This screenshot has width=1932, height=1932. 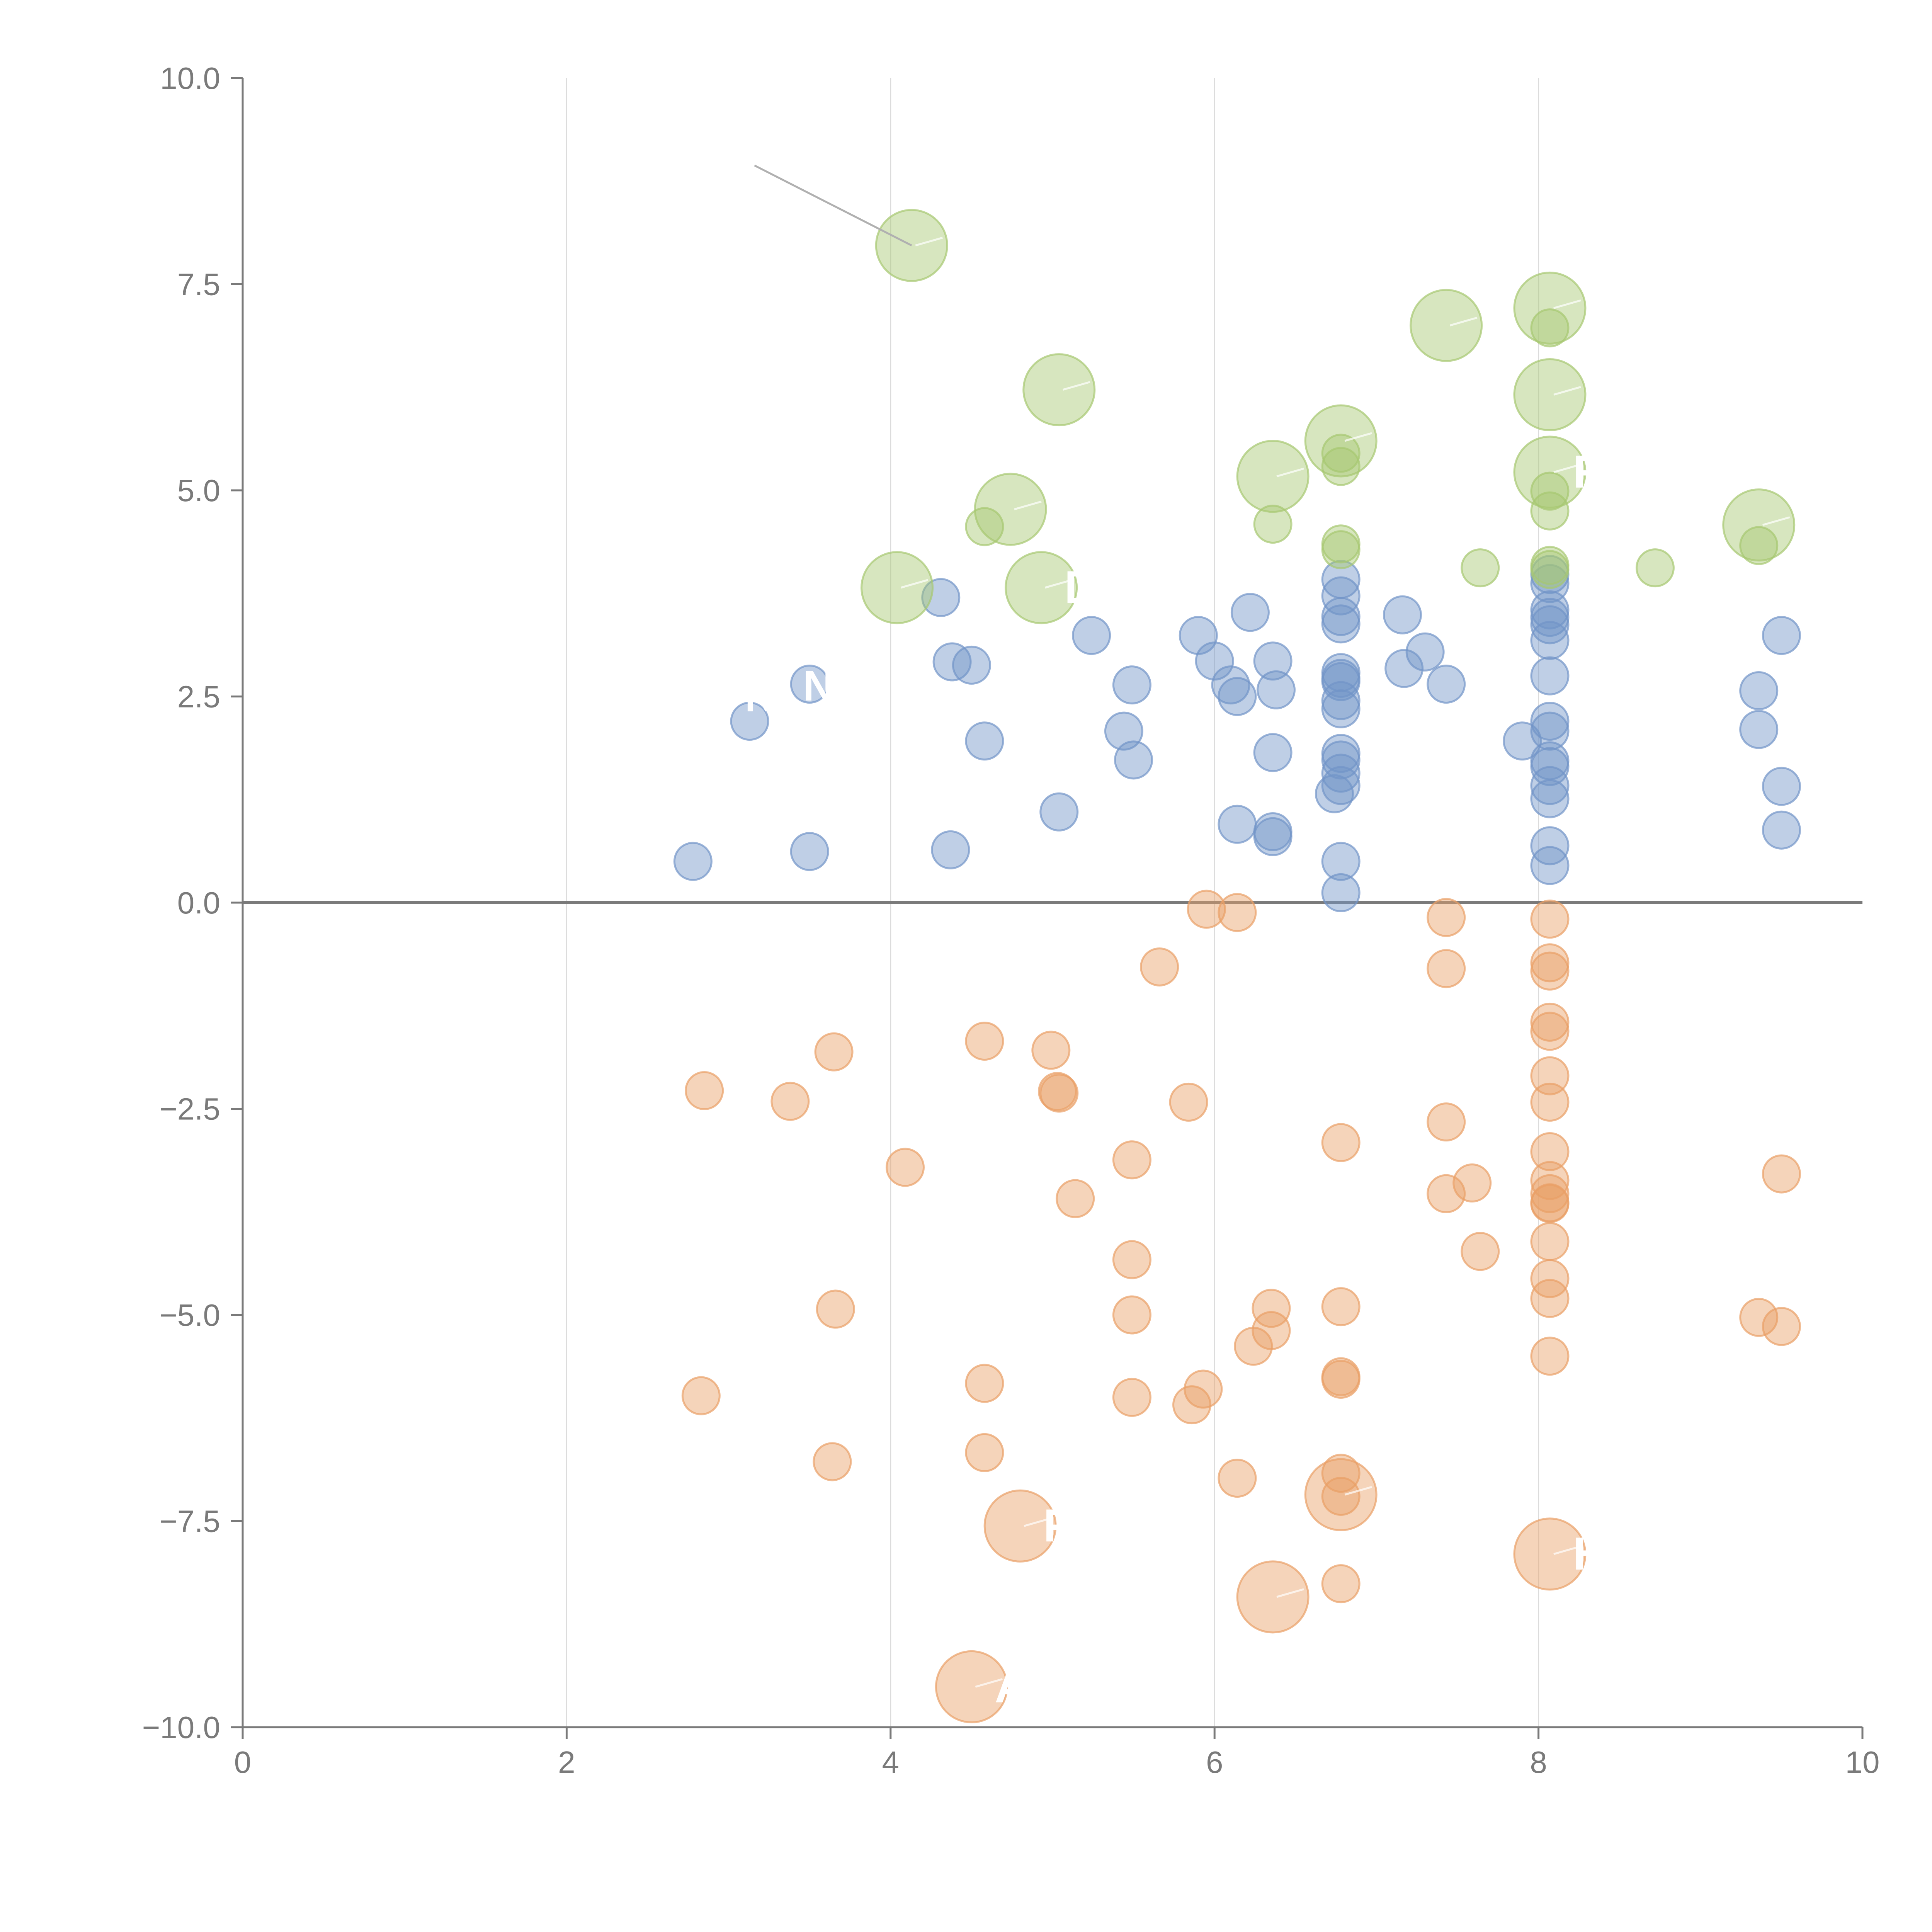 What do you see at coordinates (833, 205) in the screenshot?
I see `label-leader-line` at bounding box center [833, 205].